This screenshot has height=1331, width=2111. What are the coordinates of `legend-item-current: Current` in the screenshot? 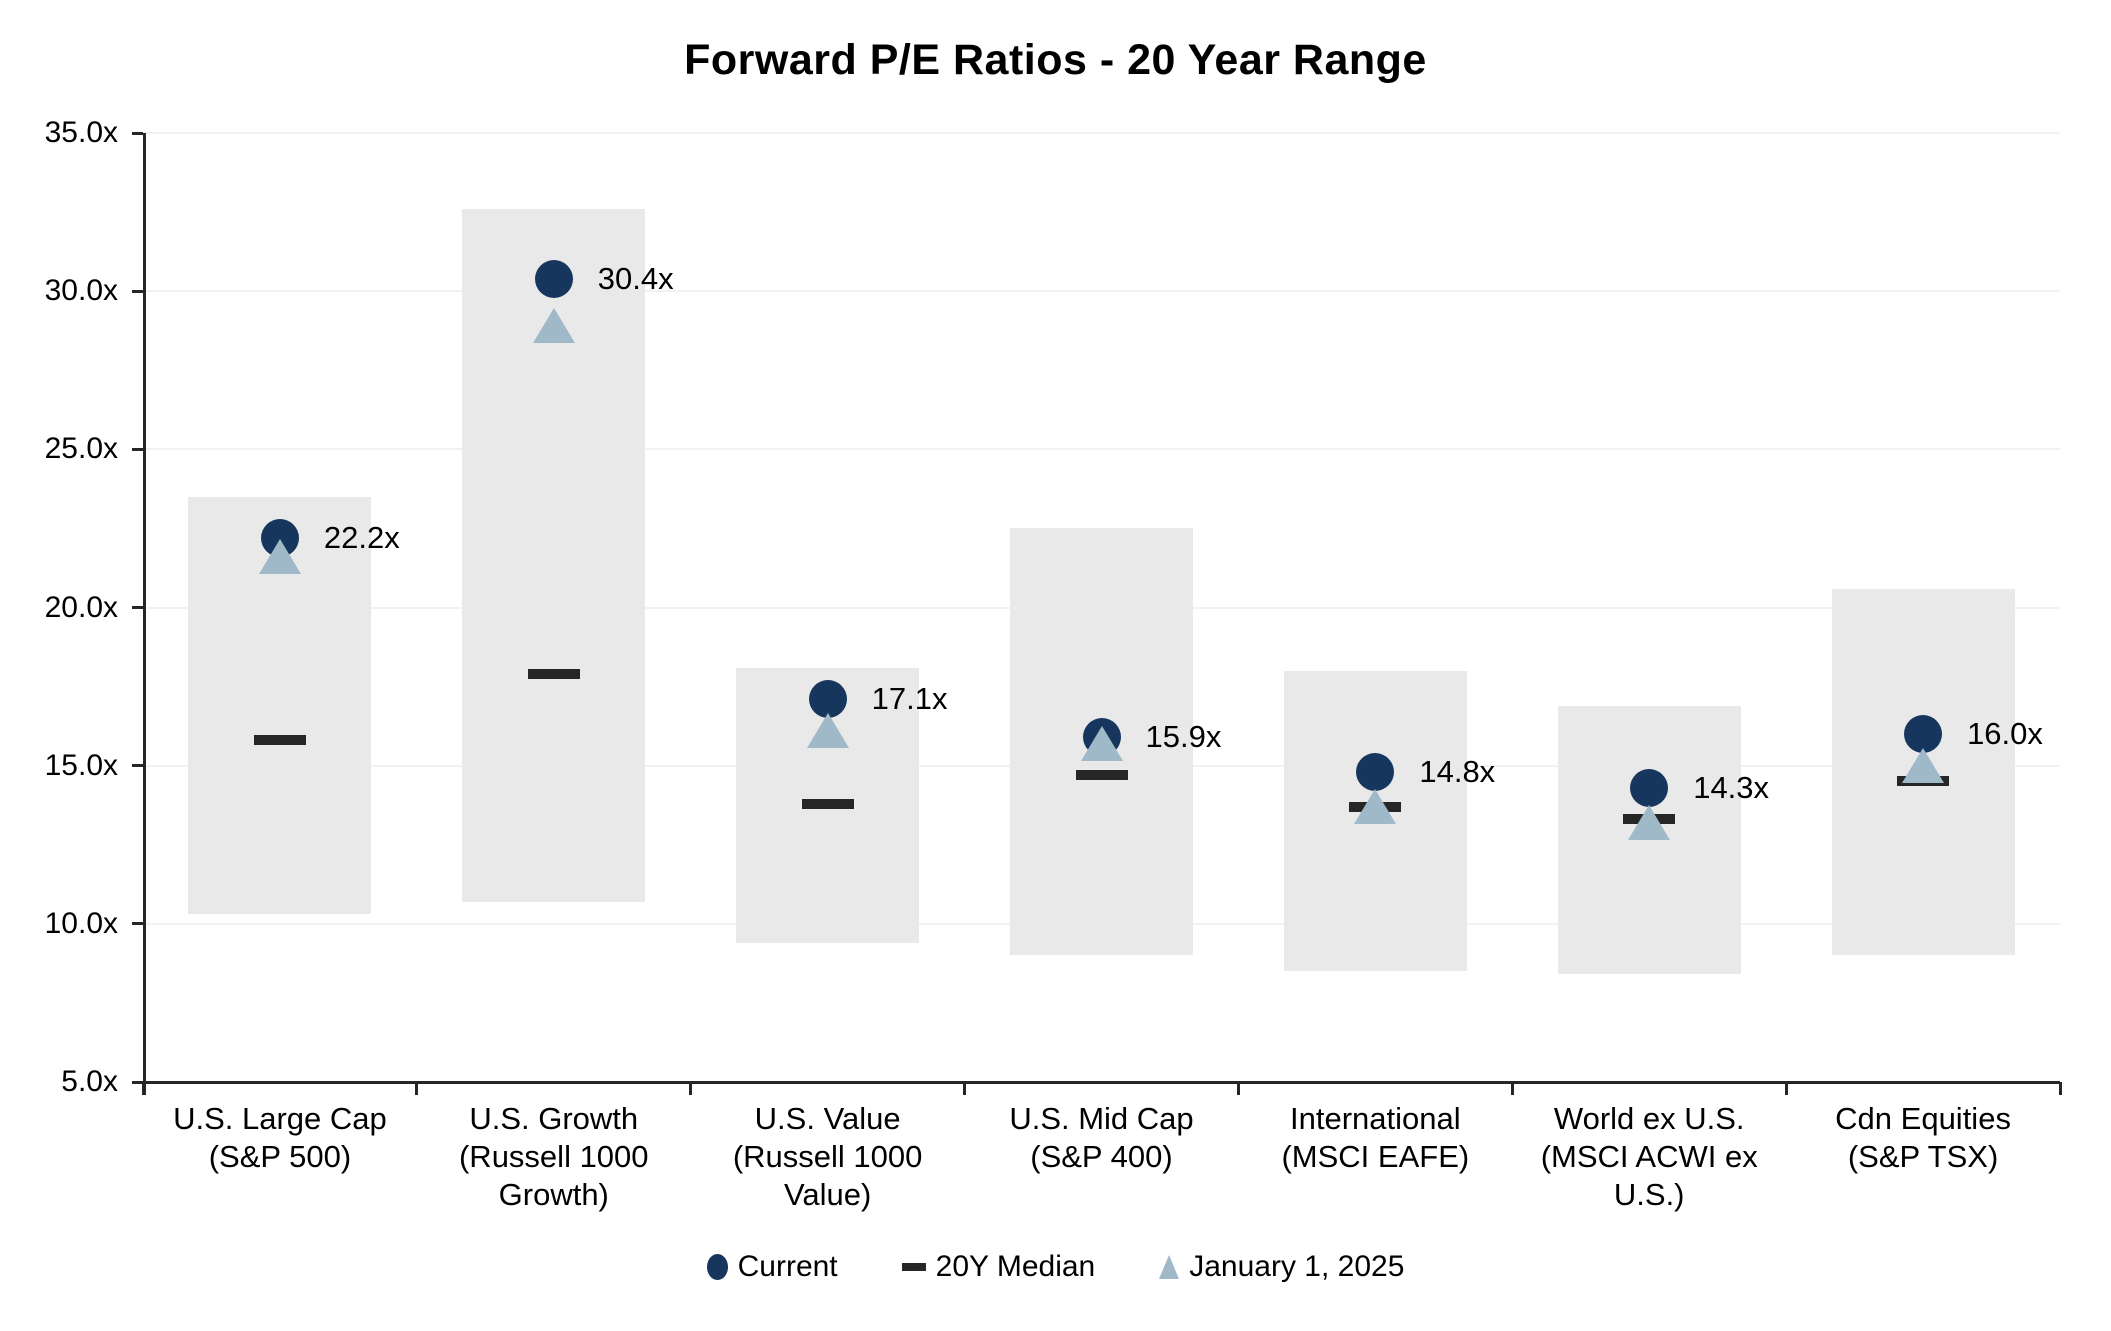 It's located at (772, 1267).